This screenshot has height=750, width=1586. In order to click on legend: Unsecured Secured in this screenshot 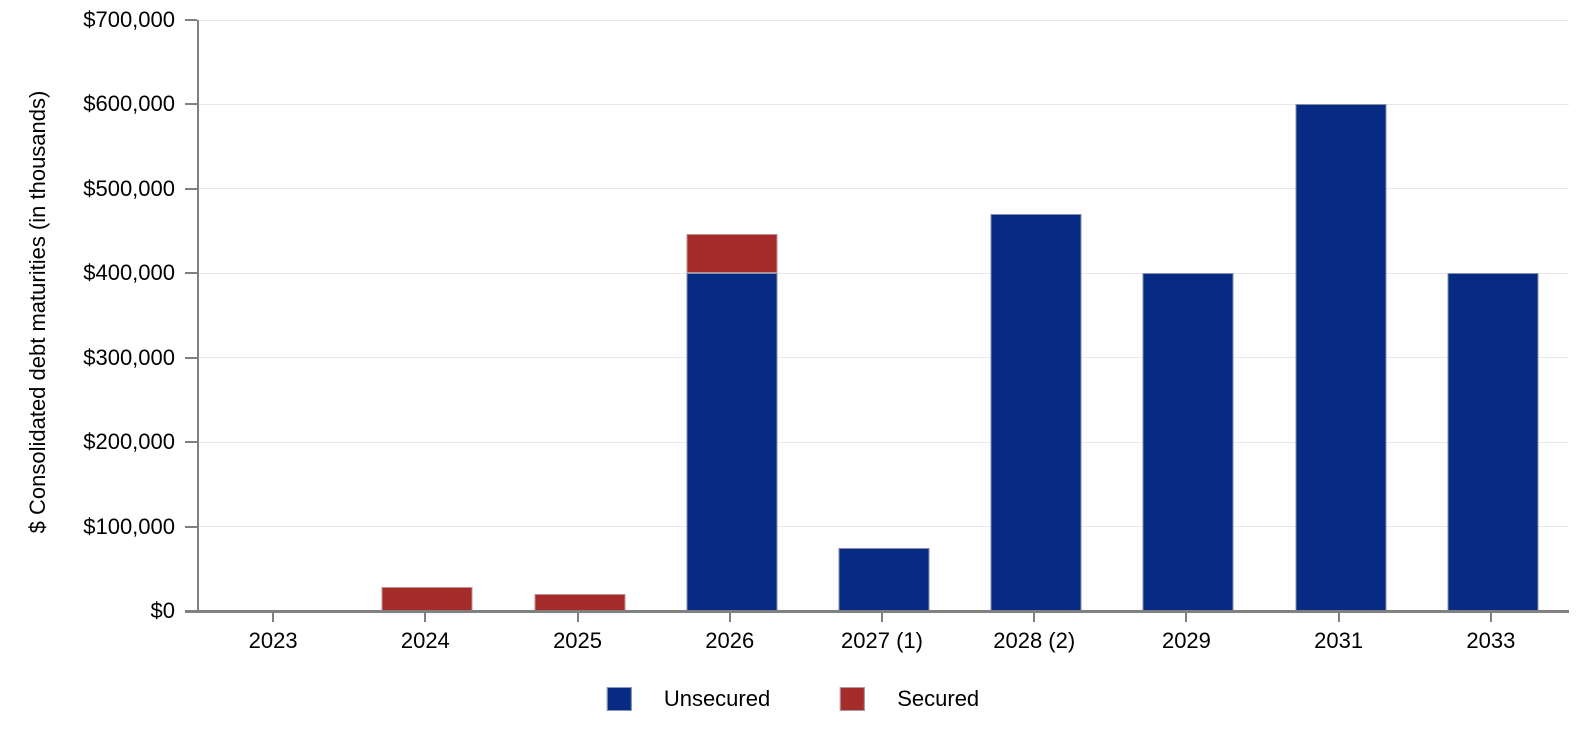, I will do `click(792, 699)`.